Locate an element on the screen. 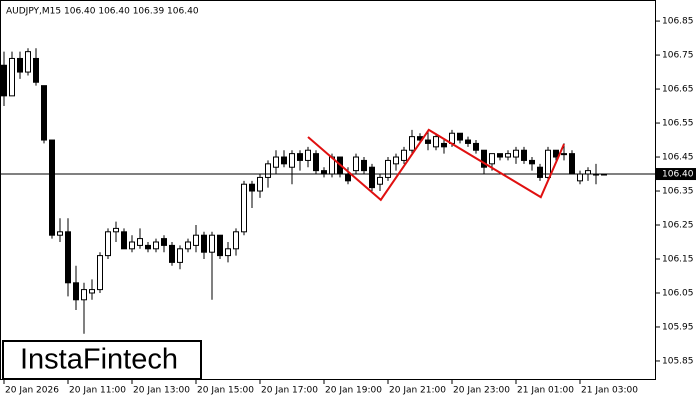 Image resolution: width=700 pixels, height=400 pixels. y-tick-label: 105.95 is located at coordinates (678, 327).